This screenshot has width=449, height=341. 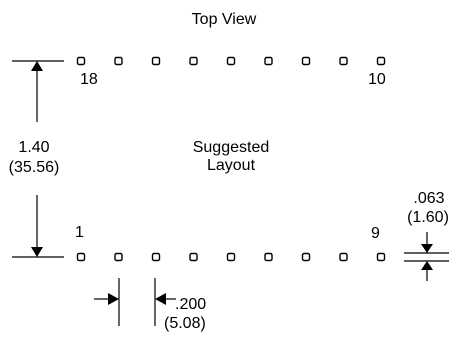 I want to click on height-mm-label: (35.56), so click(x=34, y=167).